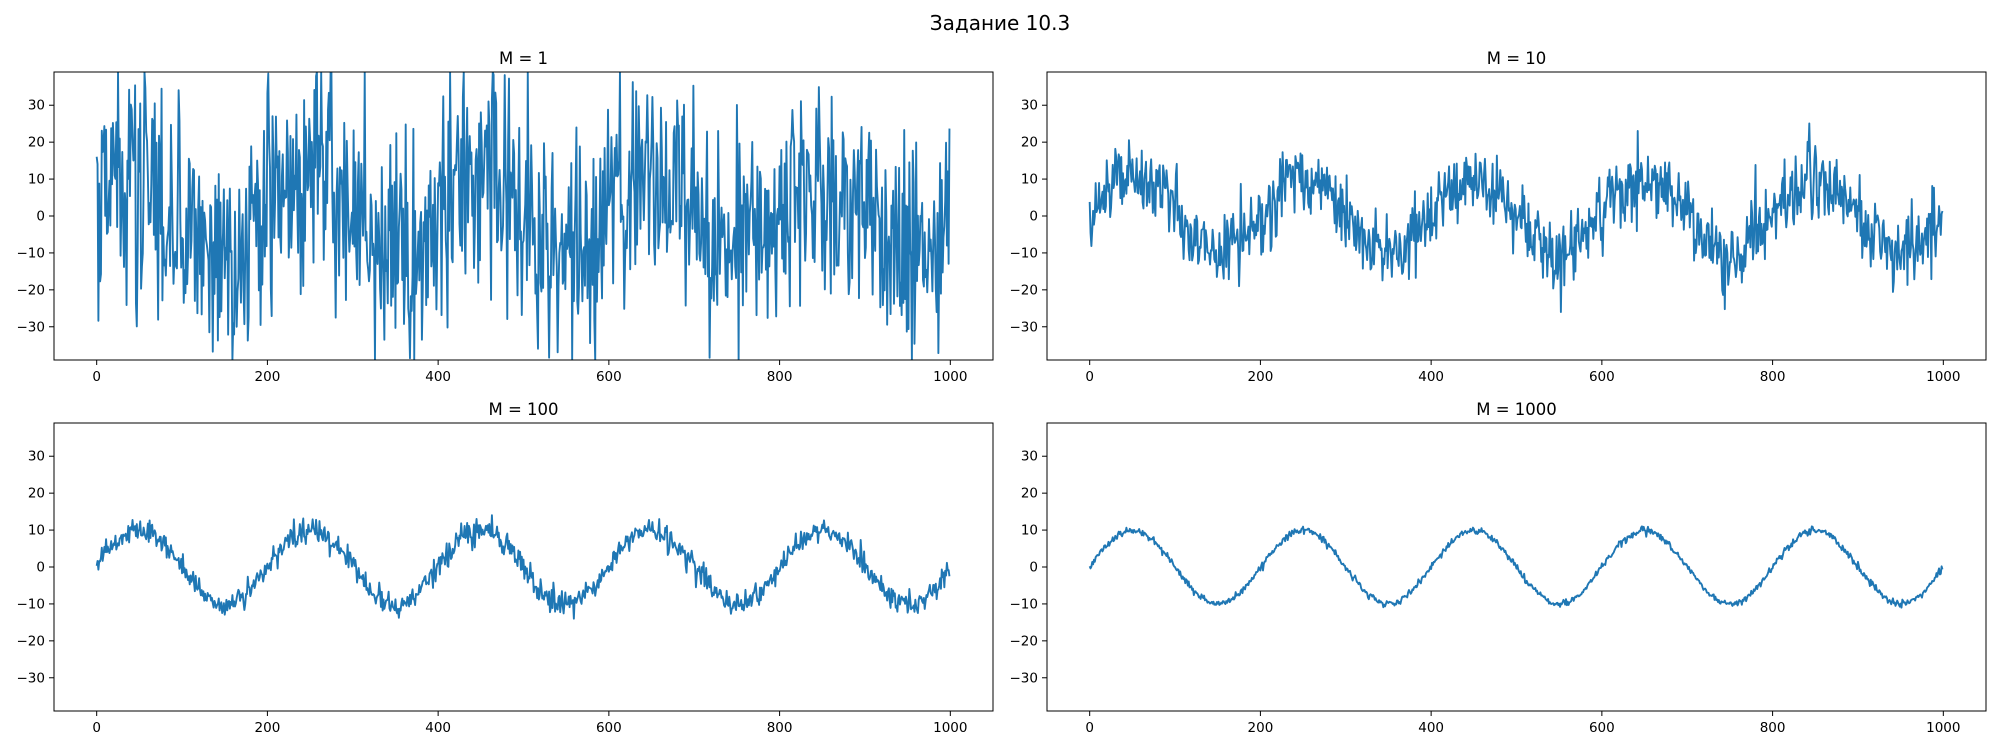 This screenshot has width=2000, height=750. Describe the element at coordinates (36, 106) in the screenshot. I see `subplot-1-ytick-label-30: 30` at that location.